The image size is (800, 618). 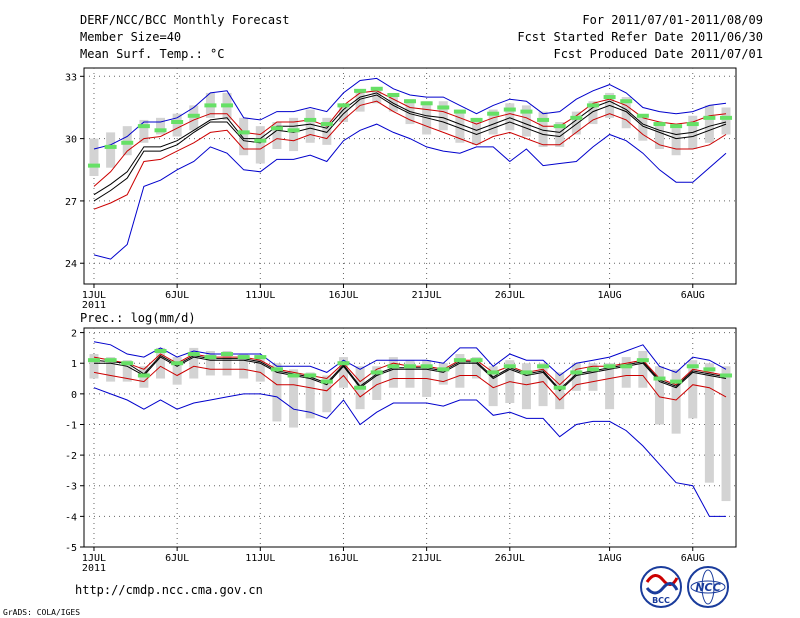 I want to click on prec-x-year-label: 2011, so click(x=94, y=568).